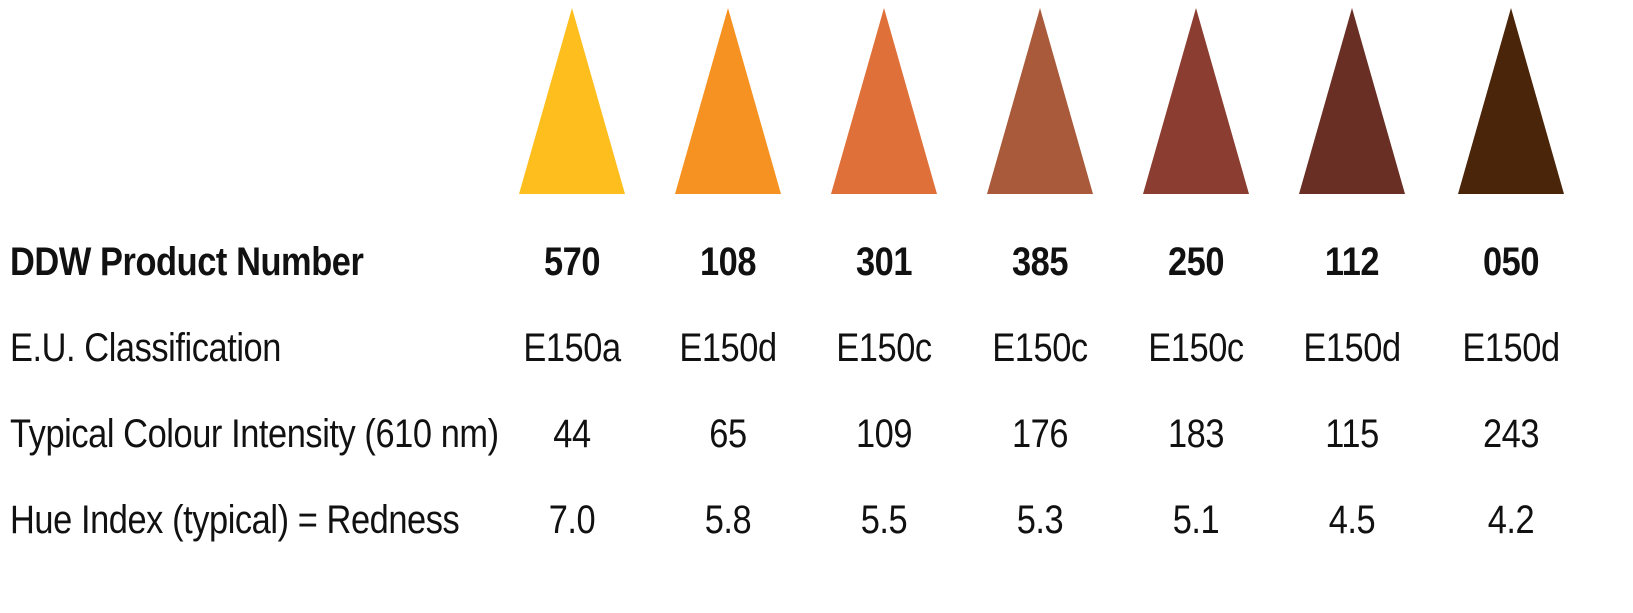 The width and height of the screenshot is (1633, 613). Describe the element at coordinates (187, 262) in the screenshot. I see `row-label-product-number: DDW Product Number` at that location.